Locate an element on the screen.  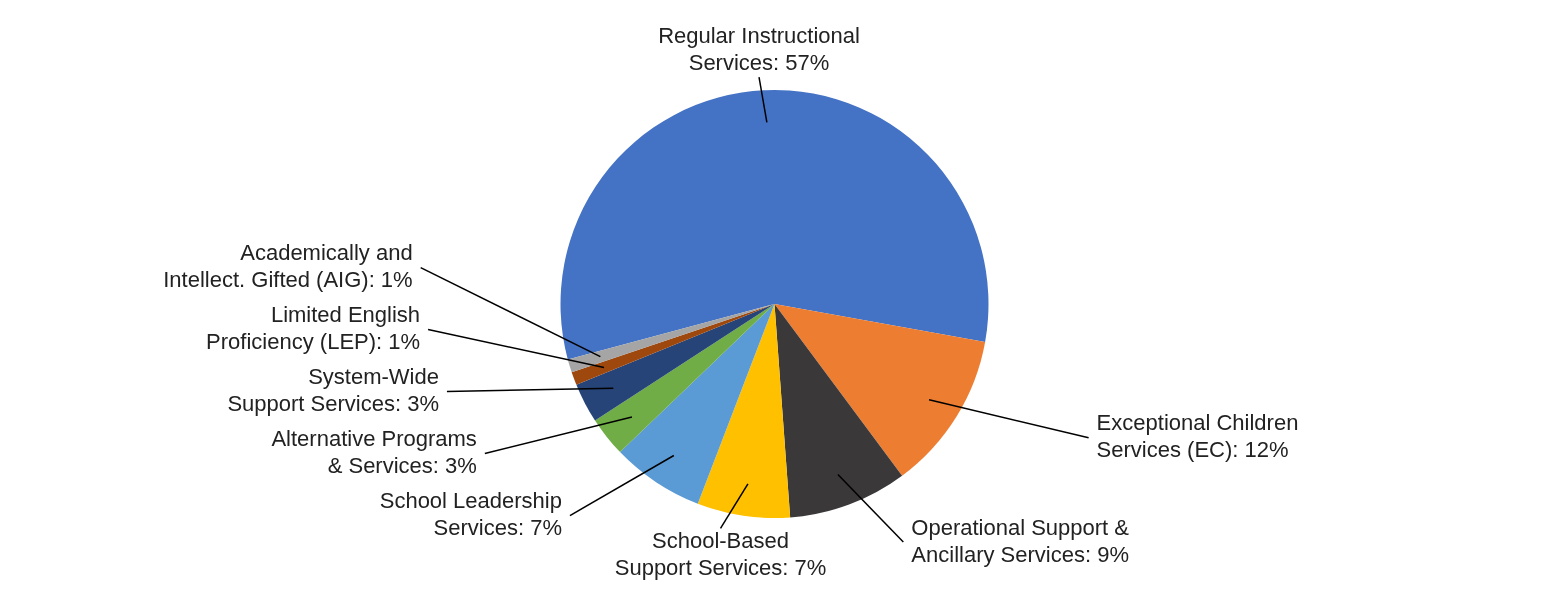
slice-label: Academically and Intellect. Gifted (AIG): 1% is located at coordinates (288, 266).